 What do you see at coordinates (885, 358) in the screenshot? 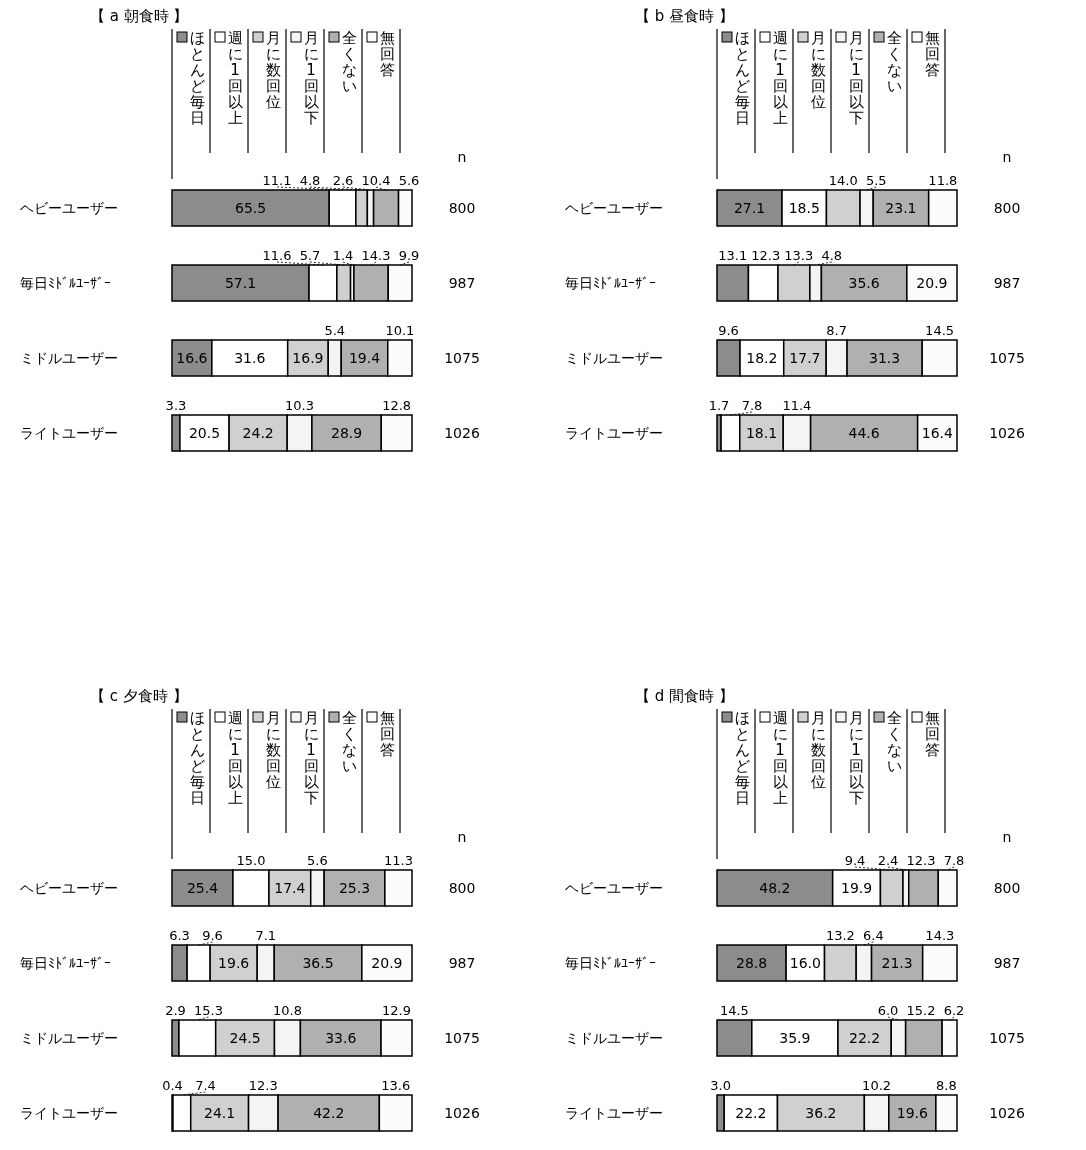
I see `data-label: 31.3` at bounding box center [885, 358].